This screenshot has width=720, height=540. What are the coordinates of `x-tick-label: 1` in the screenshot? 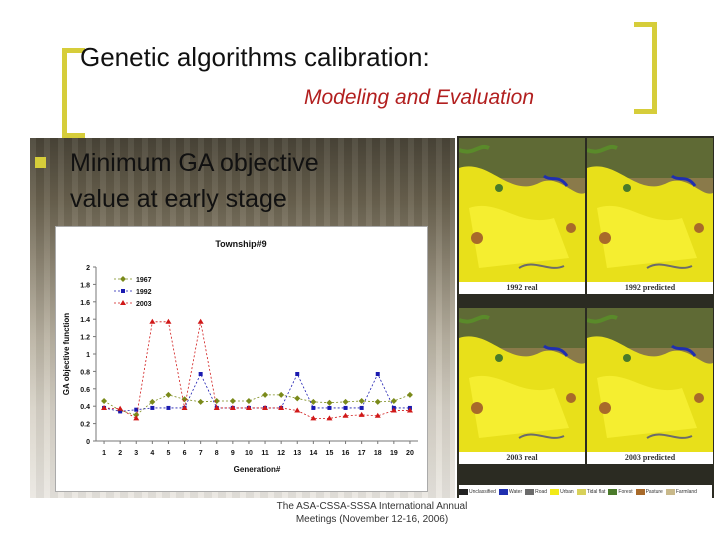 It's located at (104, 453).